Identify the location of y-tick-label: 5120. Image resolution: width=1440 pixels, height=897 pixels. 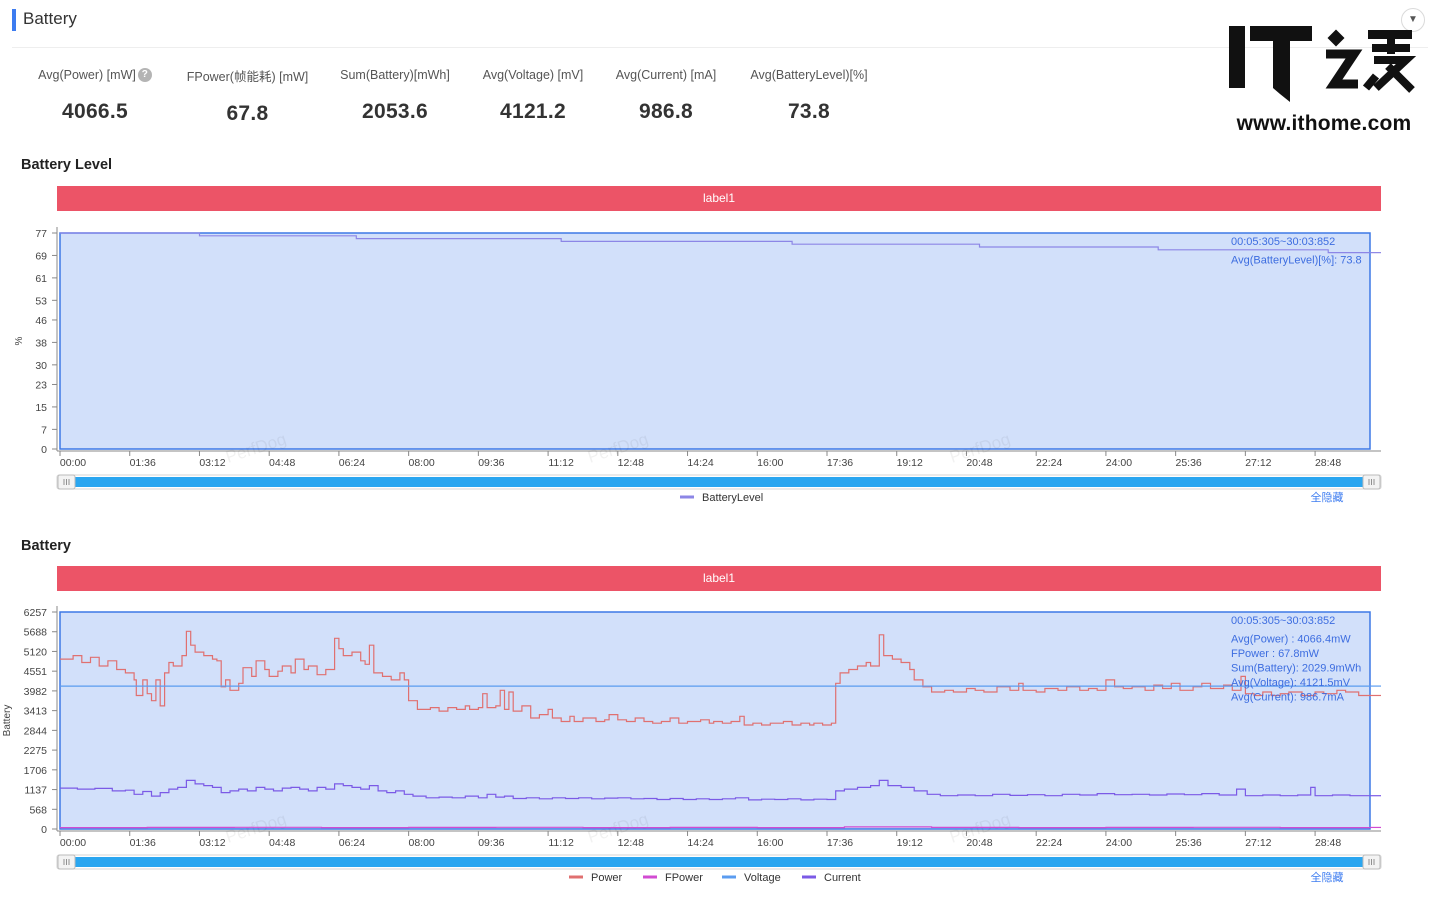
(36, 652).